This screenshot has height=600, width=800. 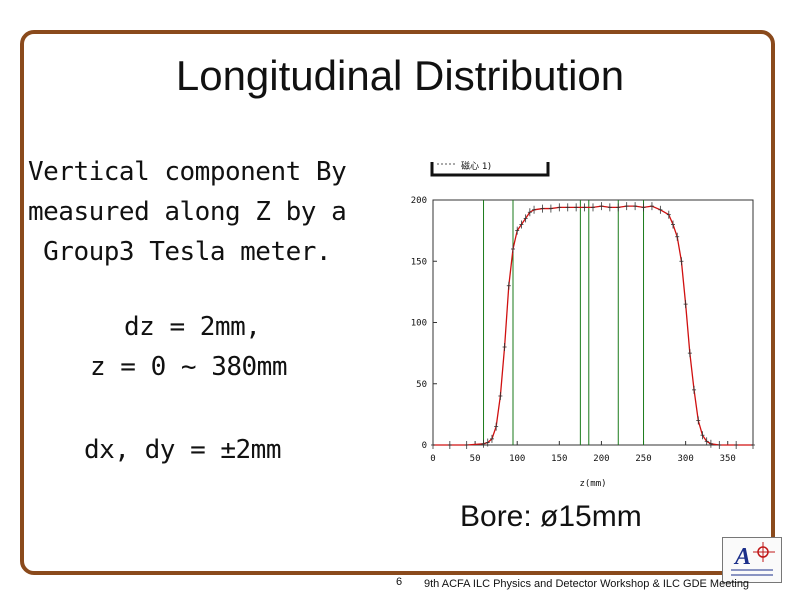 What do you see at coordinates (424, 446) in the screenshot?
I see `y-tick-label: 0` at bounding box center [424, 446].